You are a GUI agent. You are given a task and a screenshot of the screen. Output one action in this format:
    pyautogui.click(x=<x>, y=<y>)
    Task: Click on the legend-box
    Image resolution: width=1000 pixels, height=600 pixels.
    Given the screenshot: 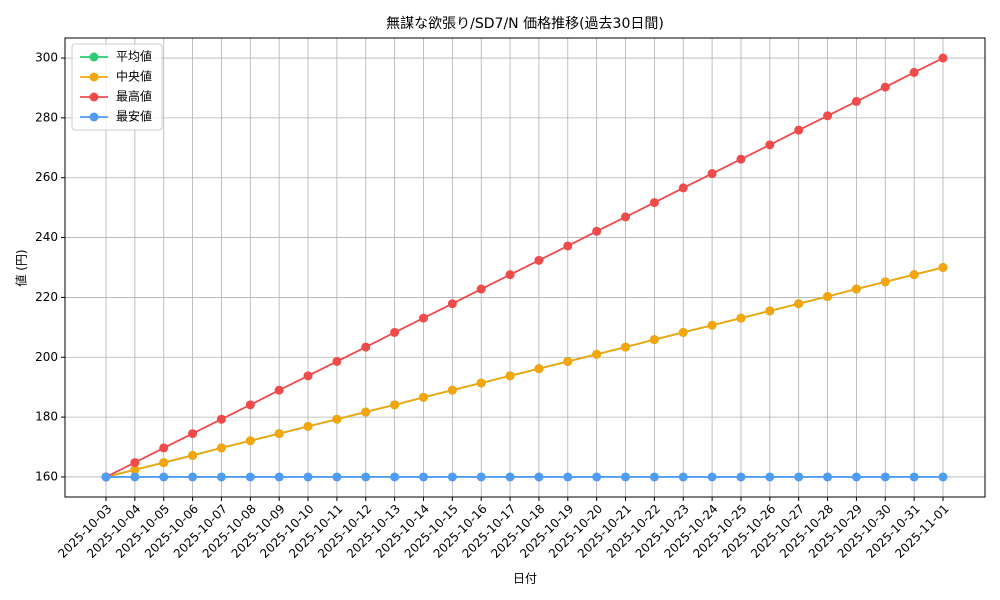 What is the action you would take?
    pyautogui.click(x=117, y=87)
    